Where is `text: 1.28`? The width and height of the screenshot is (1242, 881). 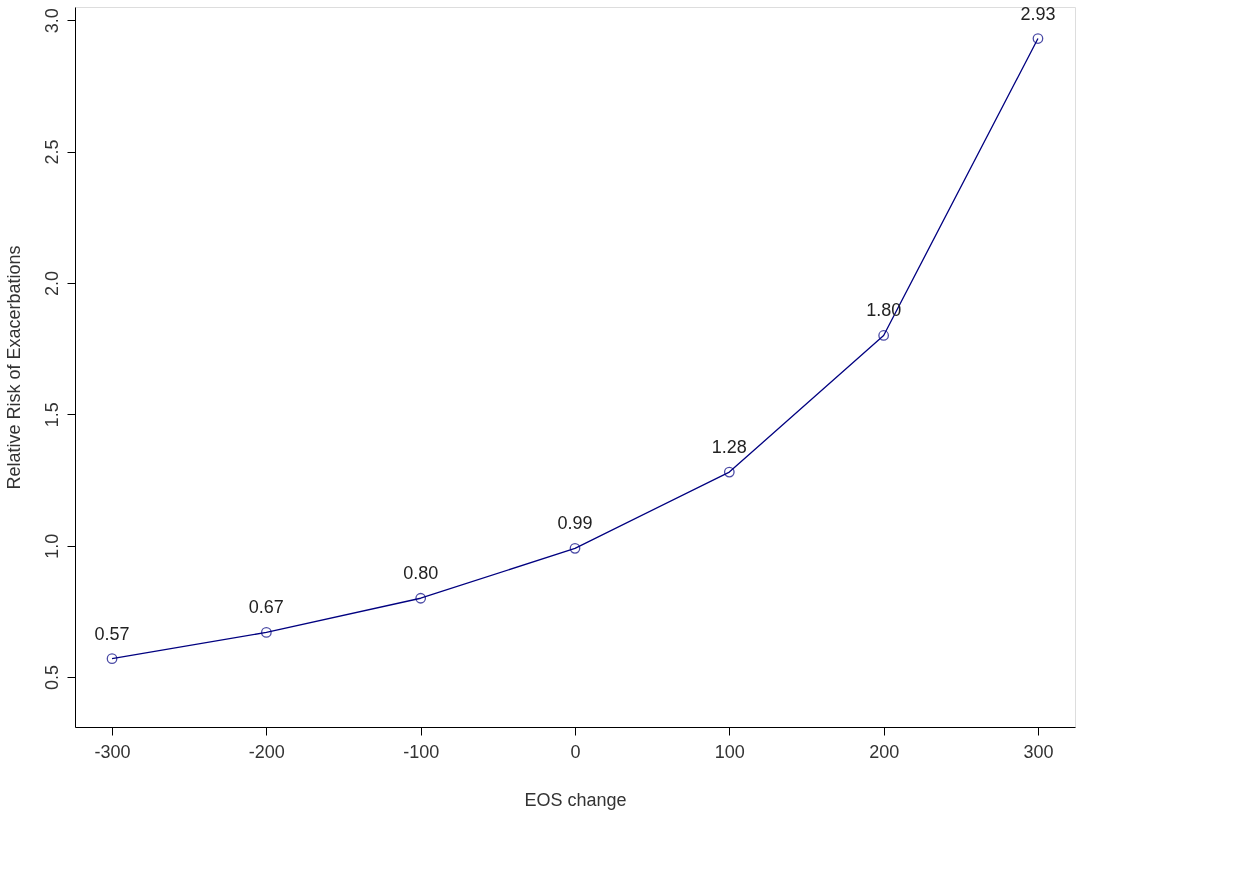 text: 1.28 is located at coordinates (729, 447).